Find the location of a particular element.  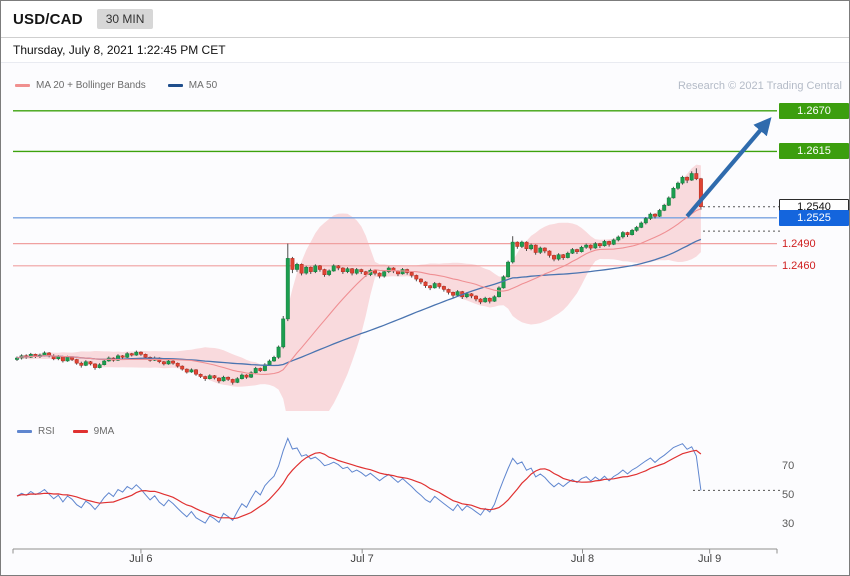

timeframe-badge: 30 MIN is located at coordinates (125, 19).